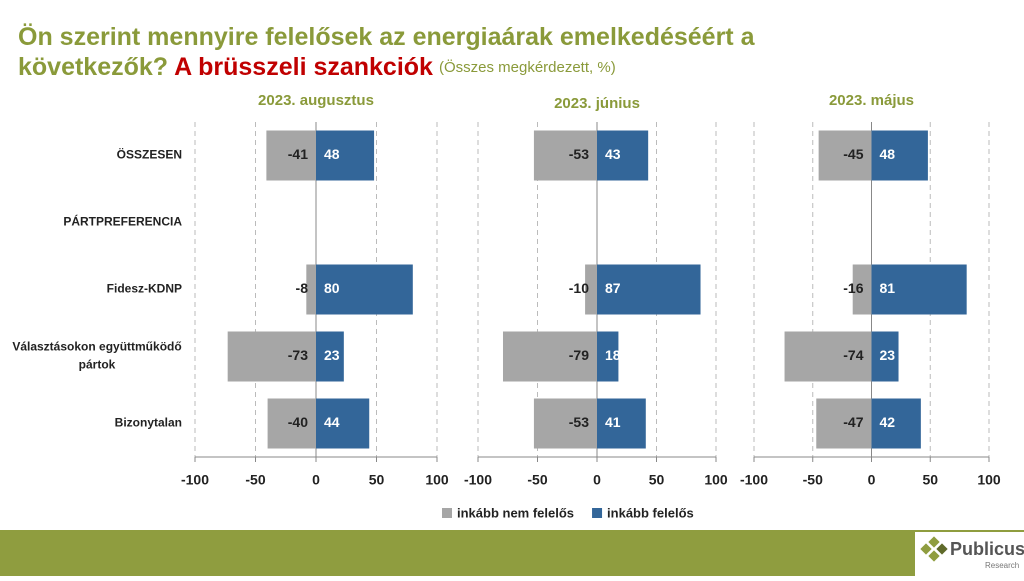 Image resolution: width=1024 pixels, height=581 pixels. I want to click on category-label: ÖSSZESEN, so click(149, 154).